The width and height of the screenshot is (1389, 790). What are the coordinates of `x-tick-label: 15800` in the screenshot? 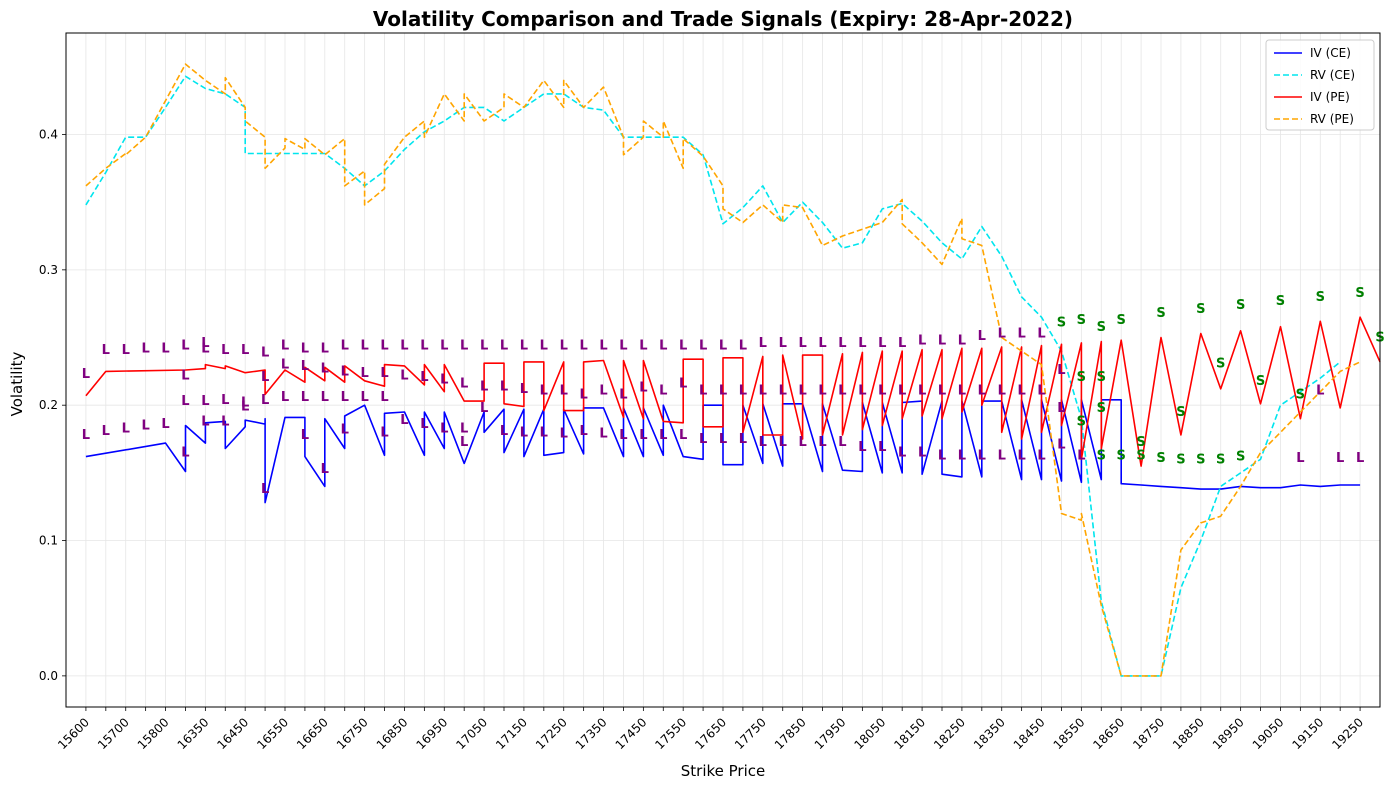 It's located at (153, 733).